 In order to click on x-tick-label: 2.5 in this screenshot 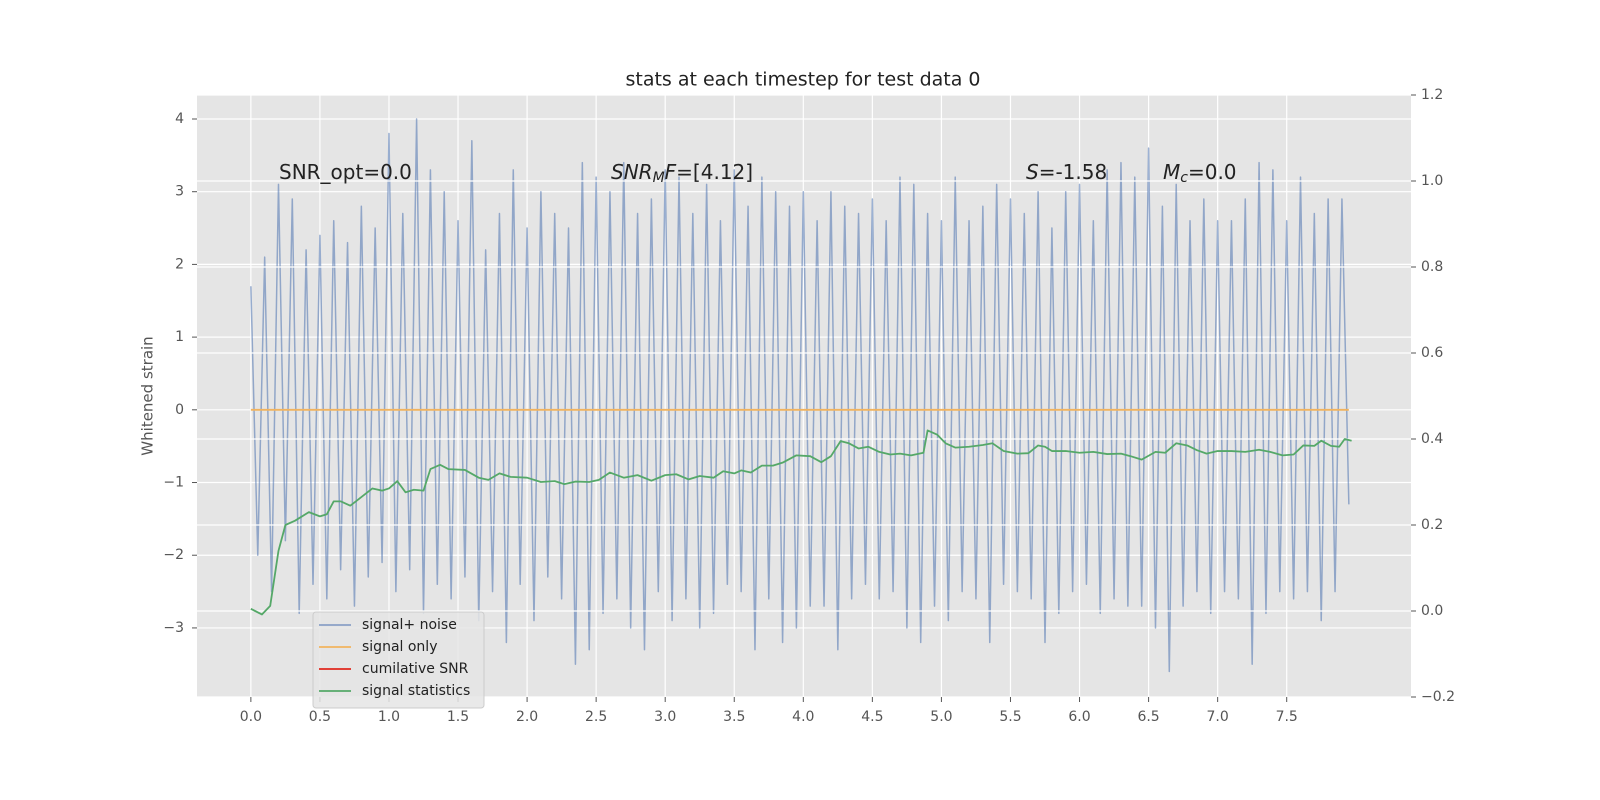, I will do `click(596, 717)`.